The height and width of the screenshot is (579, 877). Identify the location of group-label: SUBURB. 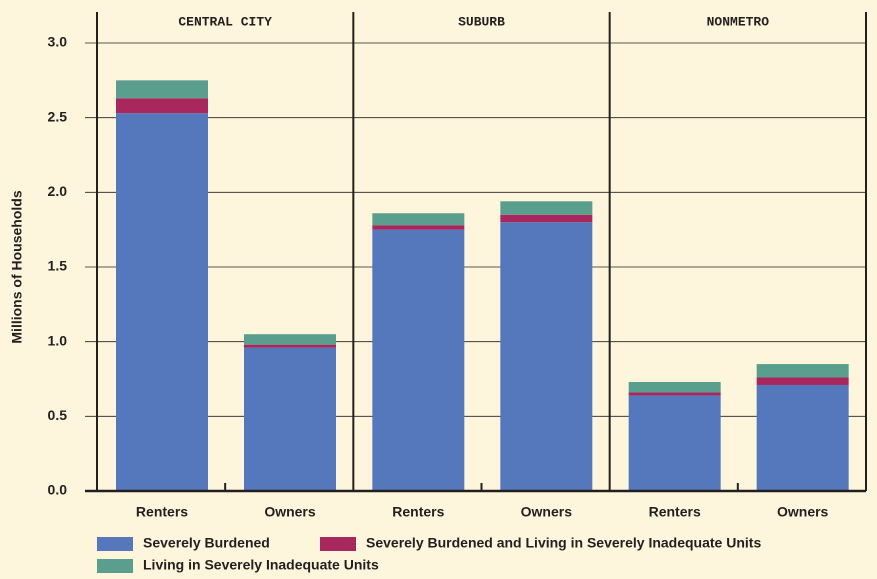
(481, 21).